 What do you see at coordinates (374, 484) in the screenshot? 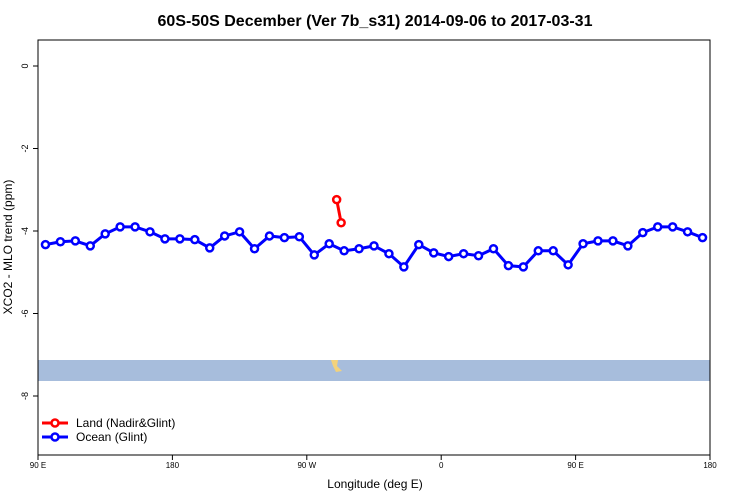
I see `x-axis-label: Longitude (deg E)` at bounding box center [374, 484].